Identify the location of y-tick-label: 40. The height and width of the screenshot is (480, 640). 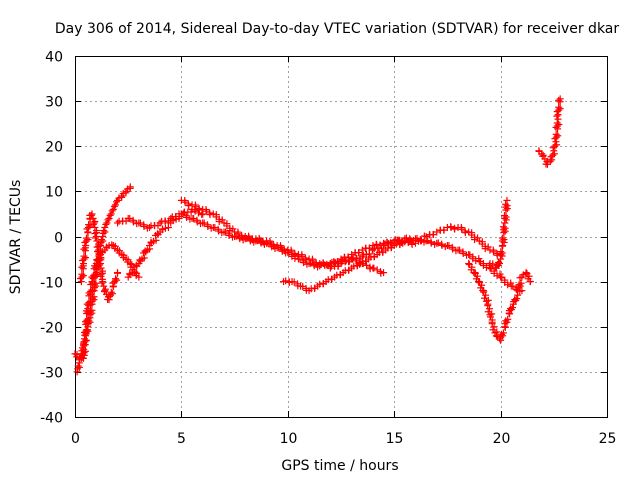
(54, 58).